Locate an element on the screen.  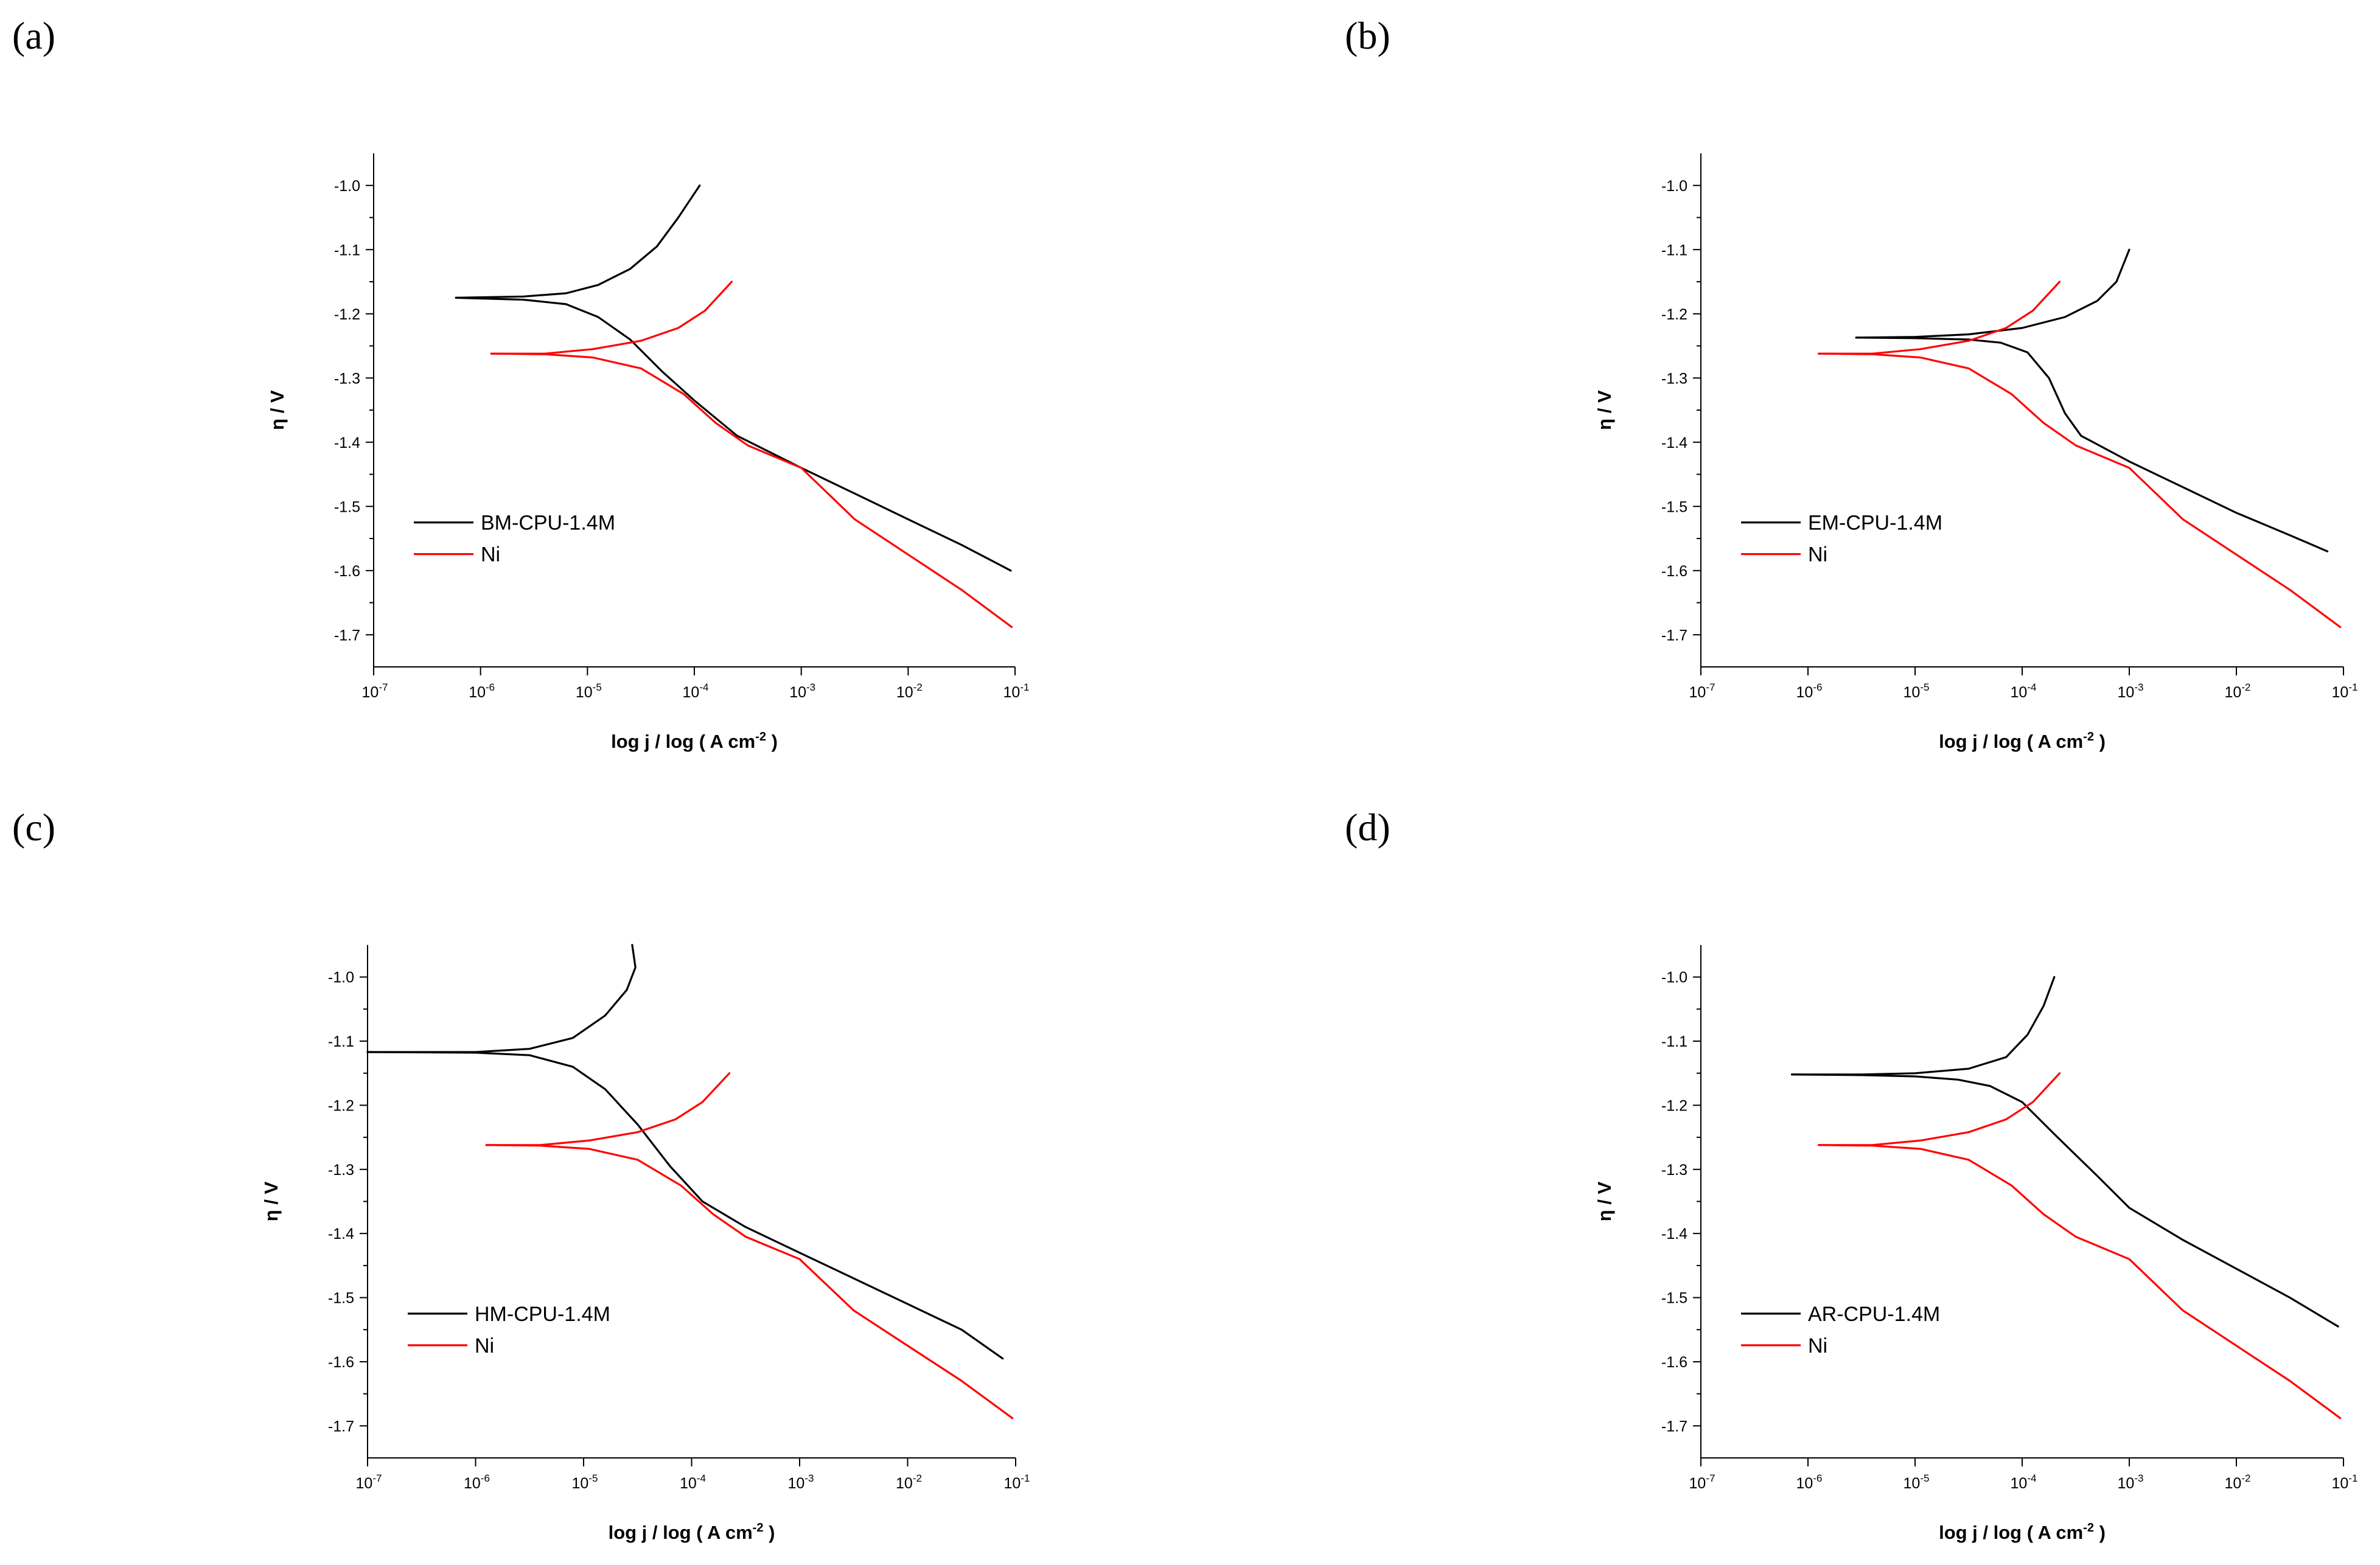
series-sample-cathodic-a is located at coordinates (733, 434).